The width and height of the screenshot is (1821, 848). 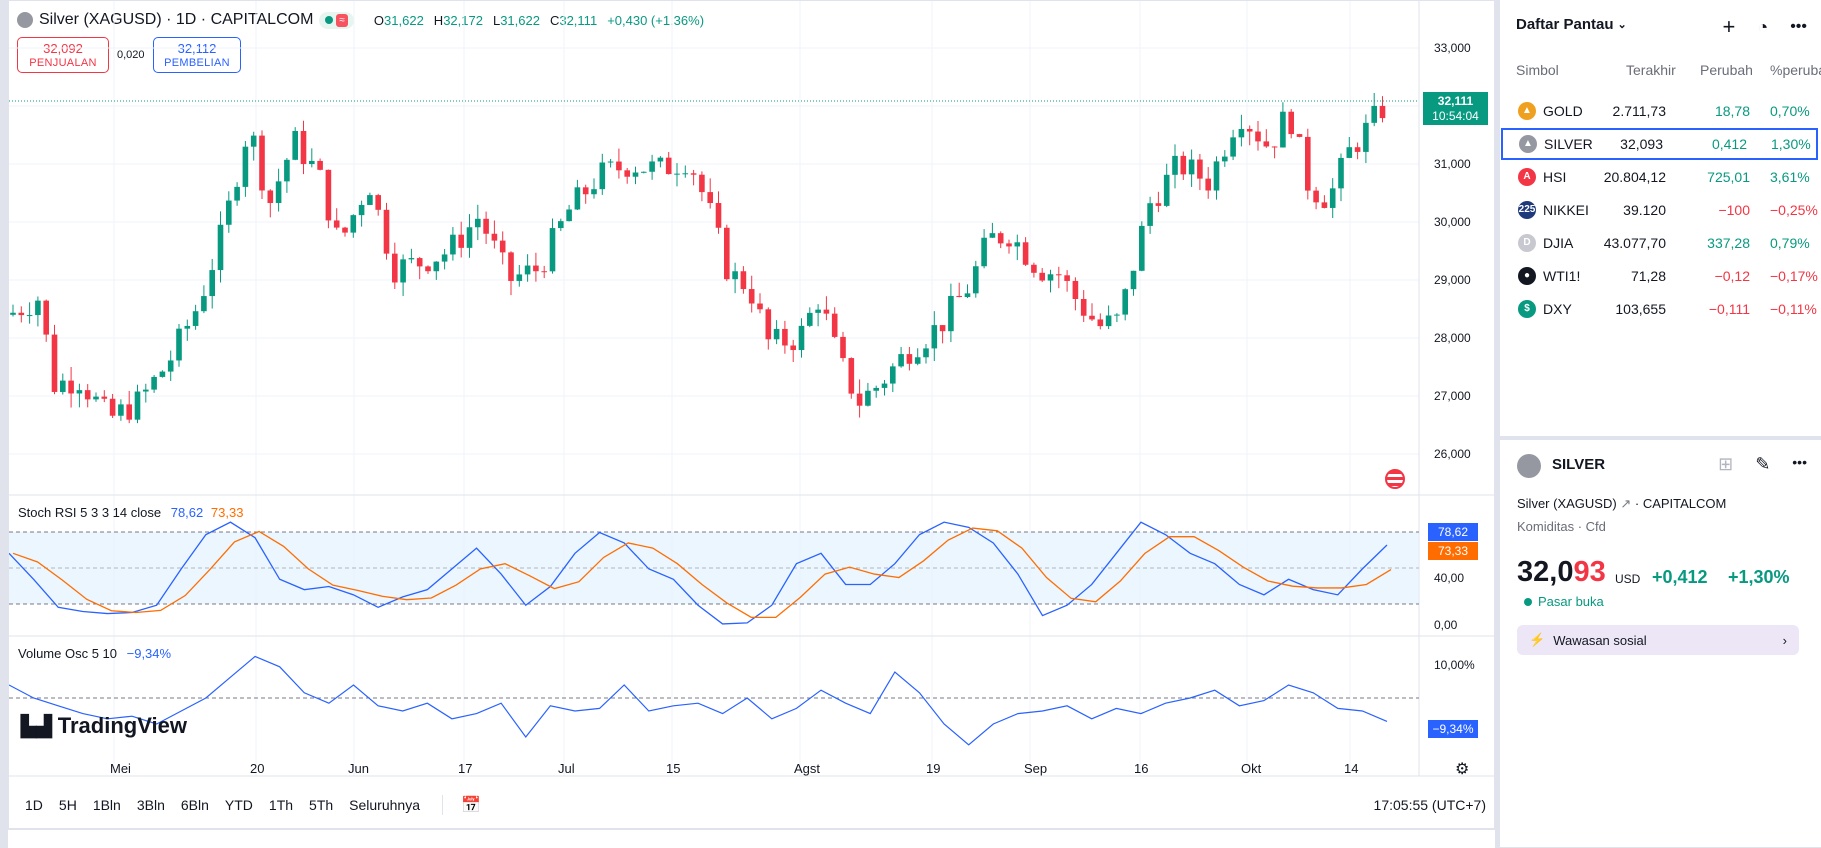 What do you see at coordinates (176, 19) in the screenshot?
I see `symbol-title: Silver (XAGUSD) · 1D · CAPITALCOM` at bounding box center [176, 19].